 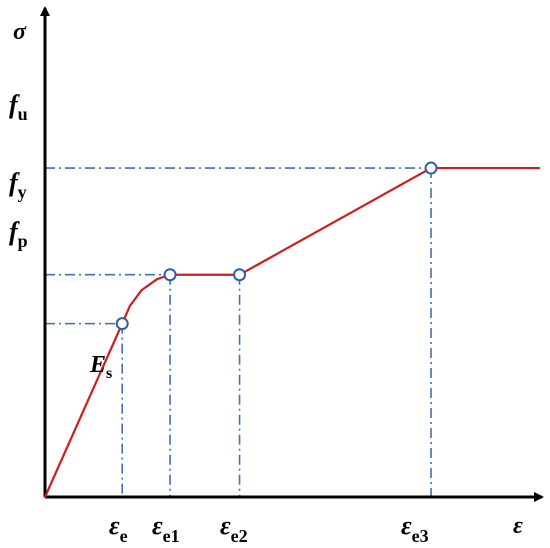 What do you see at coordinates (23, 114) in the screenshot?
I see `y-tick-subscript-fu: u` at bounding box center [23, 114].